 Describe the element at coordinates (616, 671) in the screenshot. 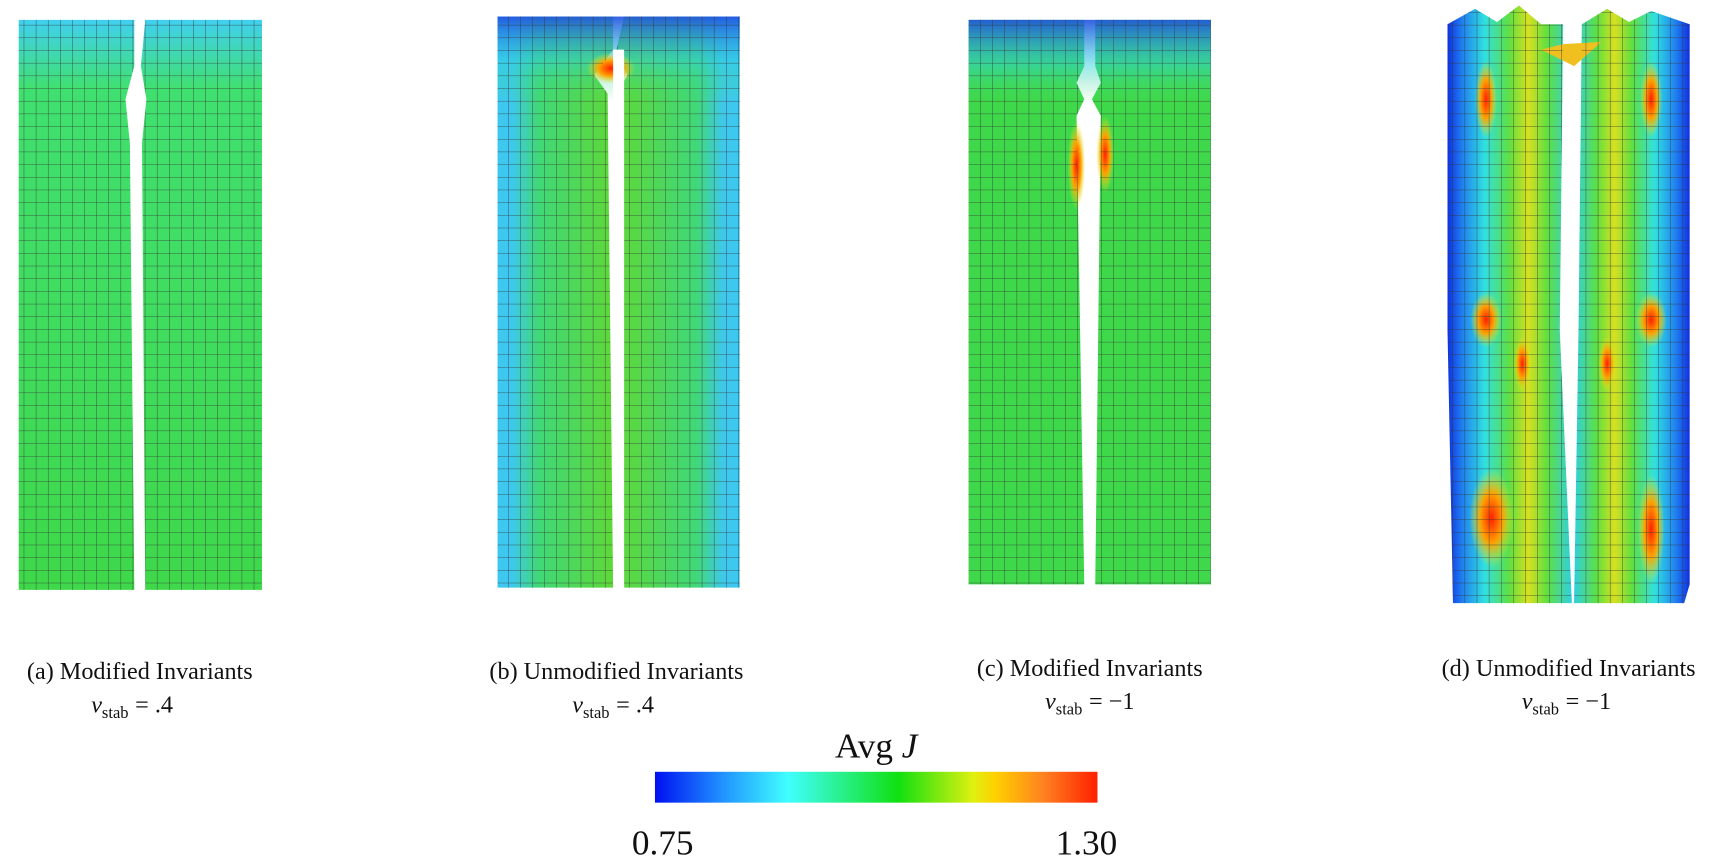

I see `caption-label: (b) Unmodified Invariants` at that location.